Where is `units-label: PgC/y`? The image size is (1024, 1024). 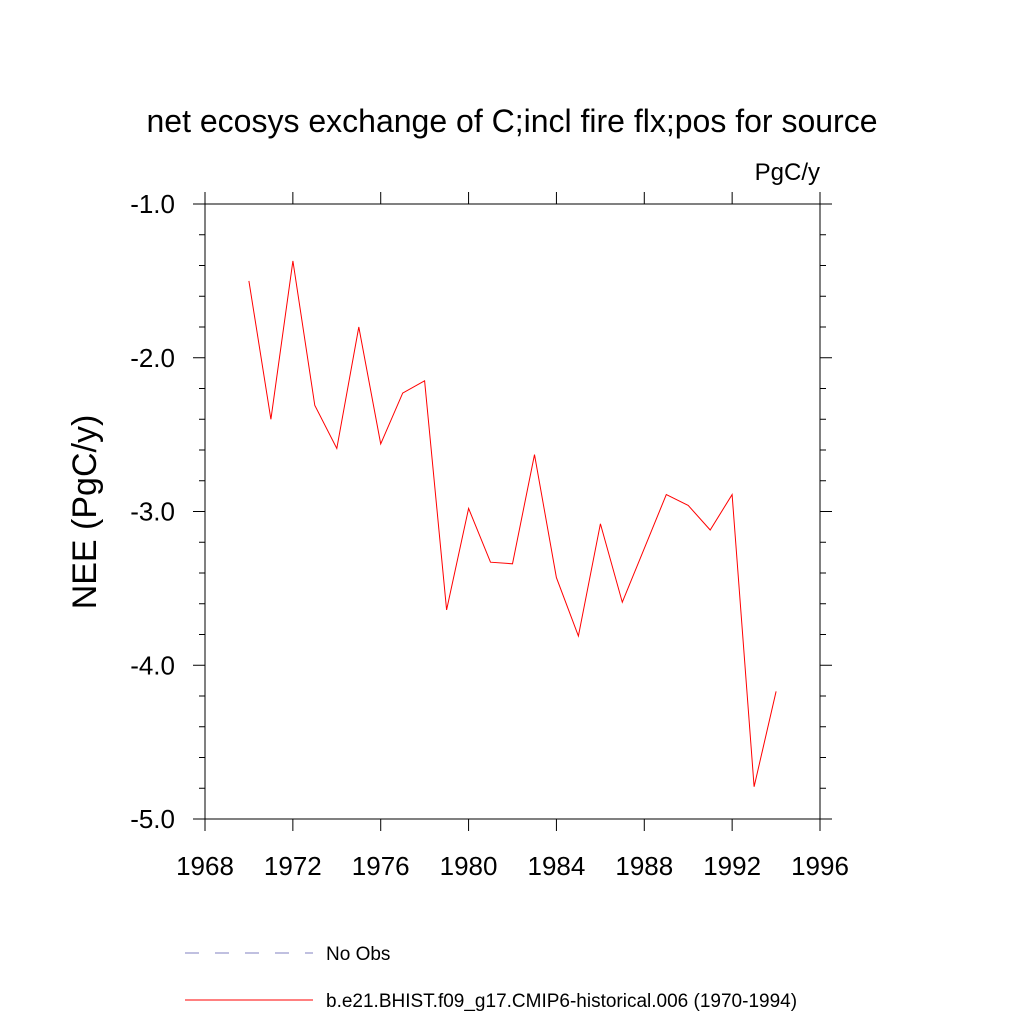 units-label: PgC/y is located at coordinates (787, 172).